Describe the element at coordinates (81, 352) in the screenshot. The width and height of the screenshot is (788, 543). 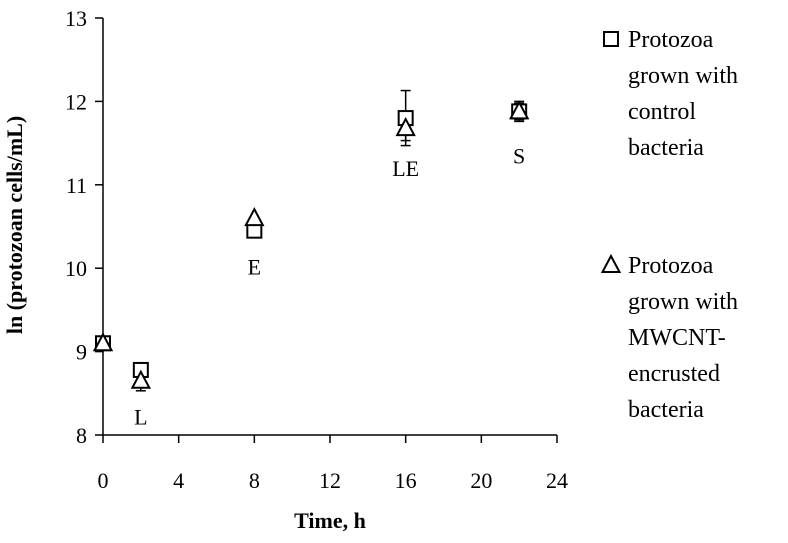
I see `y-tick-label: 9` at that location.